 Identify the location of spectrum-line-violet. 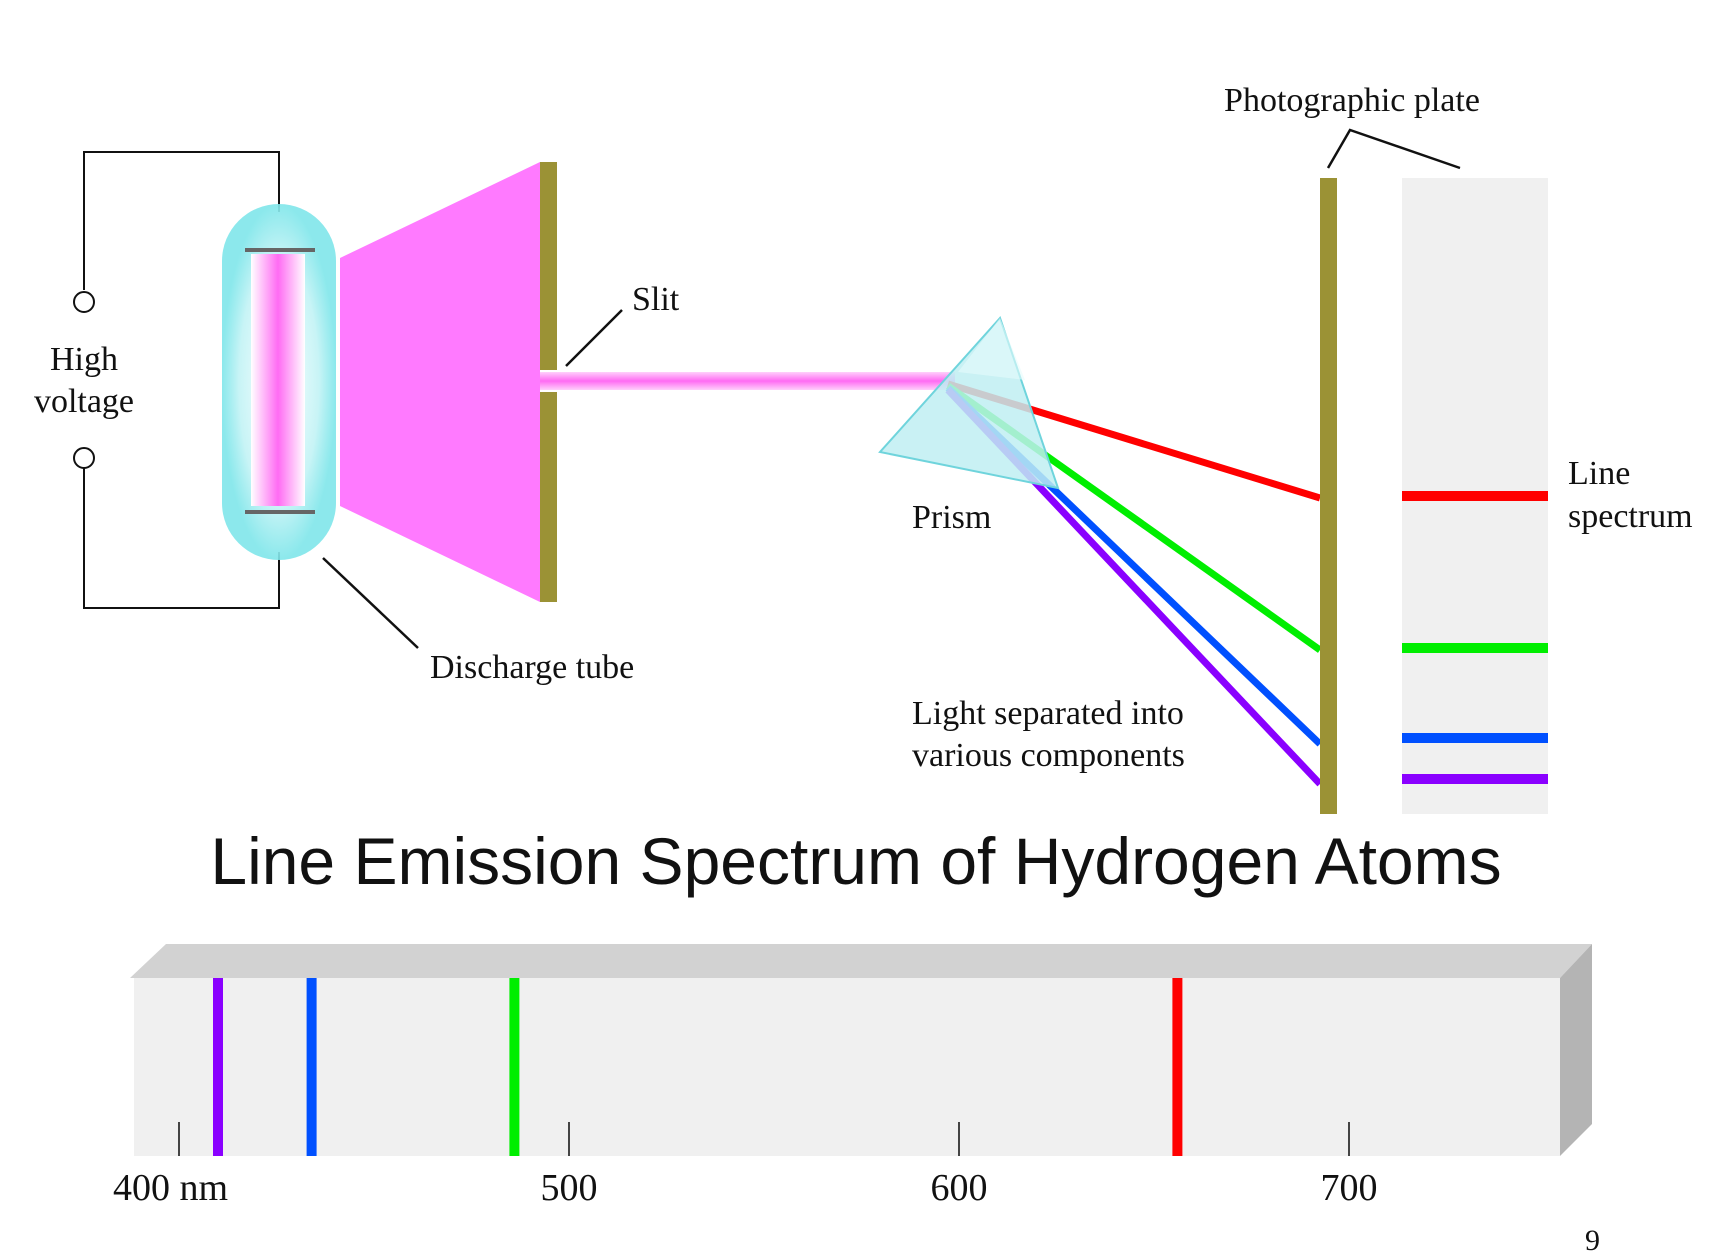
(218, 1067).